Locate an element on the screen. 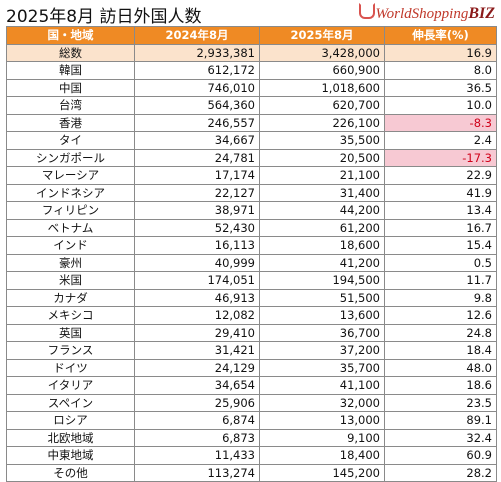  value-2025-cell: 9,100 is located at coordinates (322, 437).